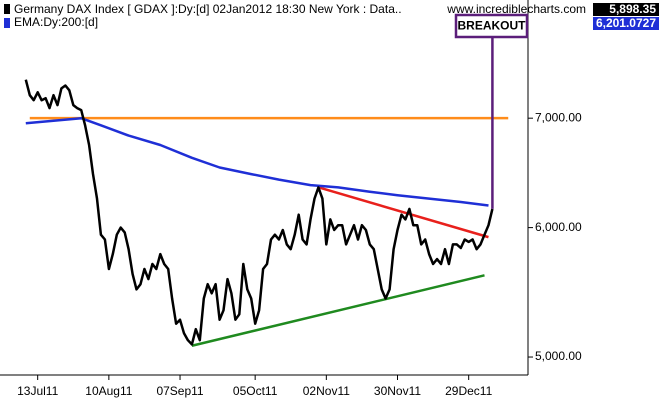  I want to click on x-tick-label: 05Oct11, so click(255, 391).